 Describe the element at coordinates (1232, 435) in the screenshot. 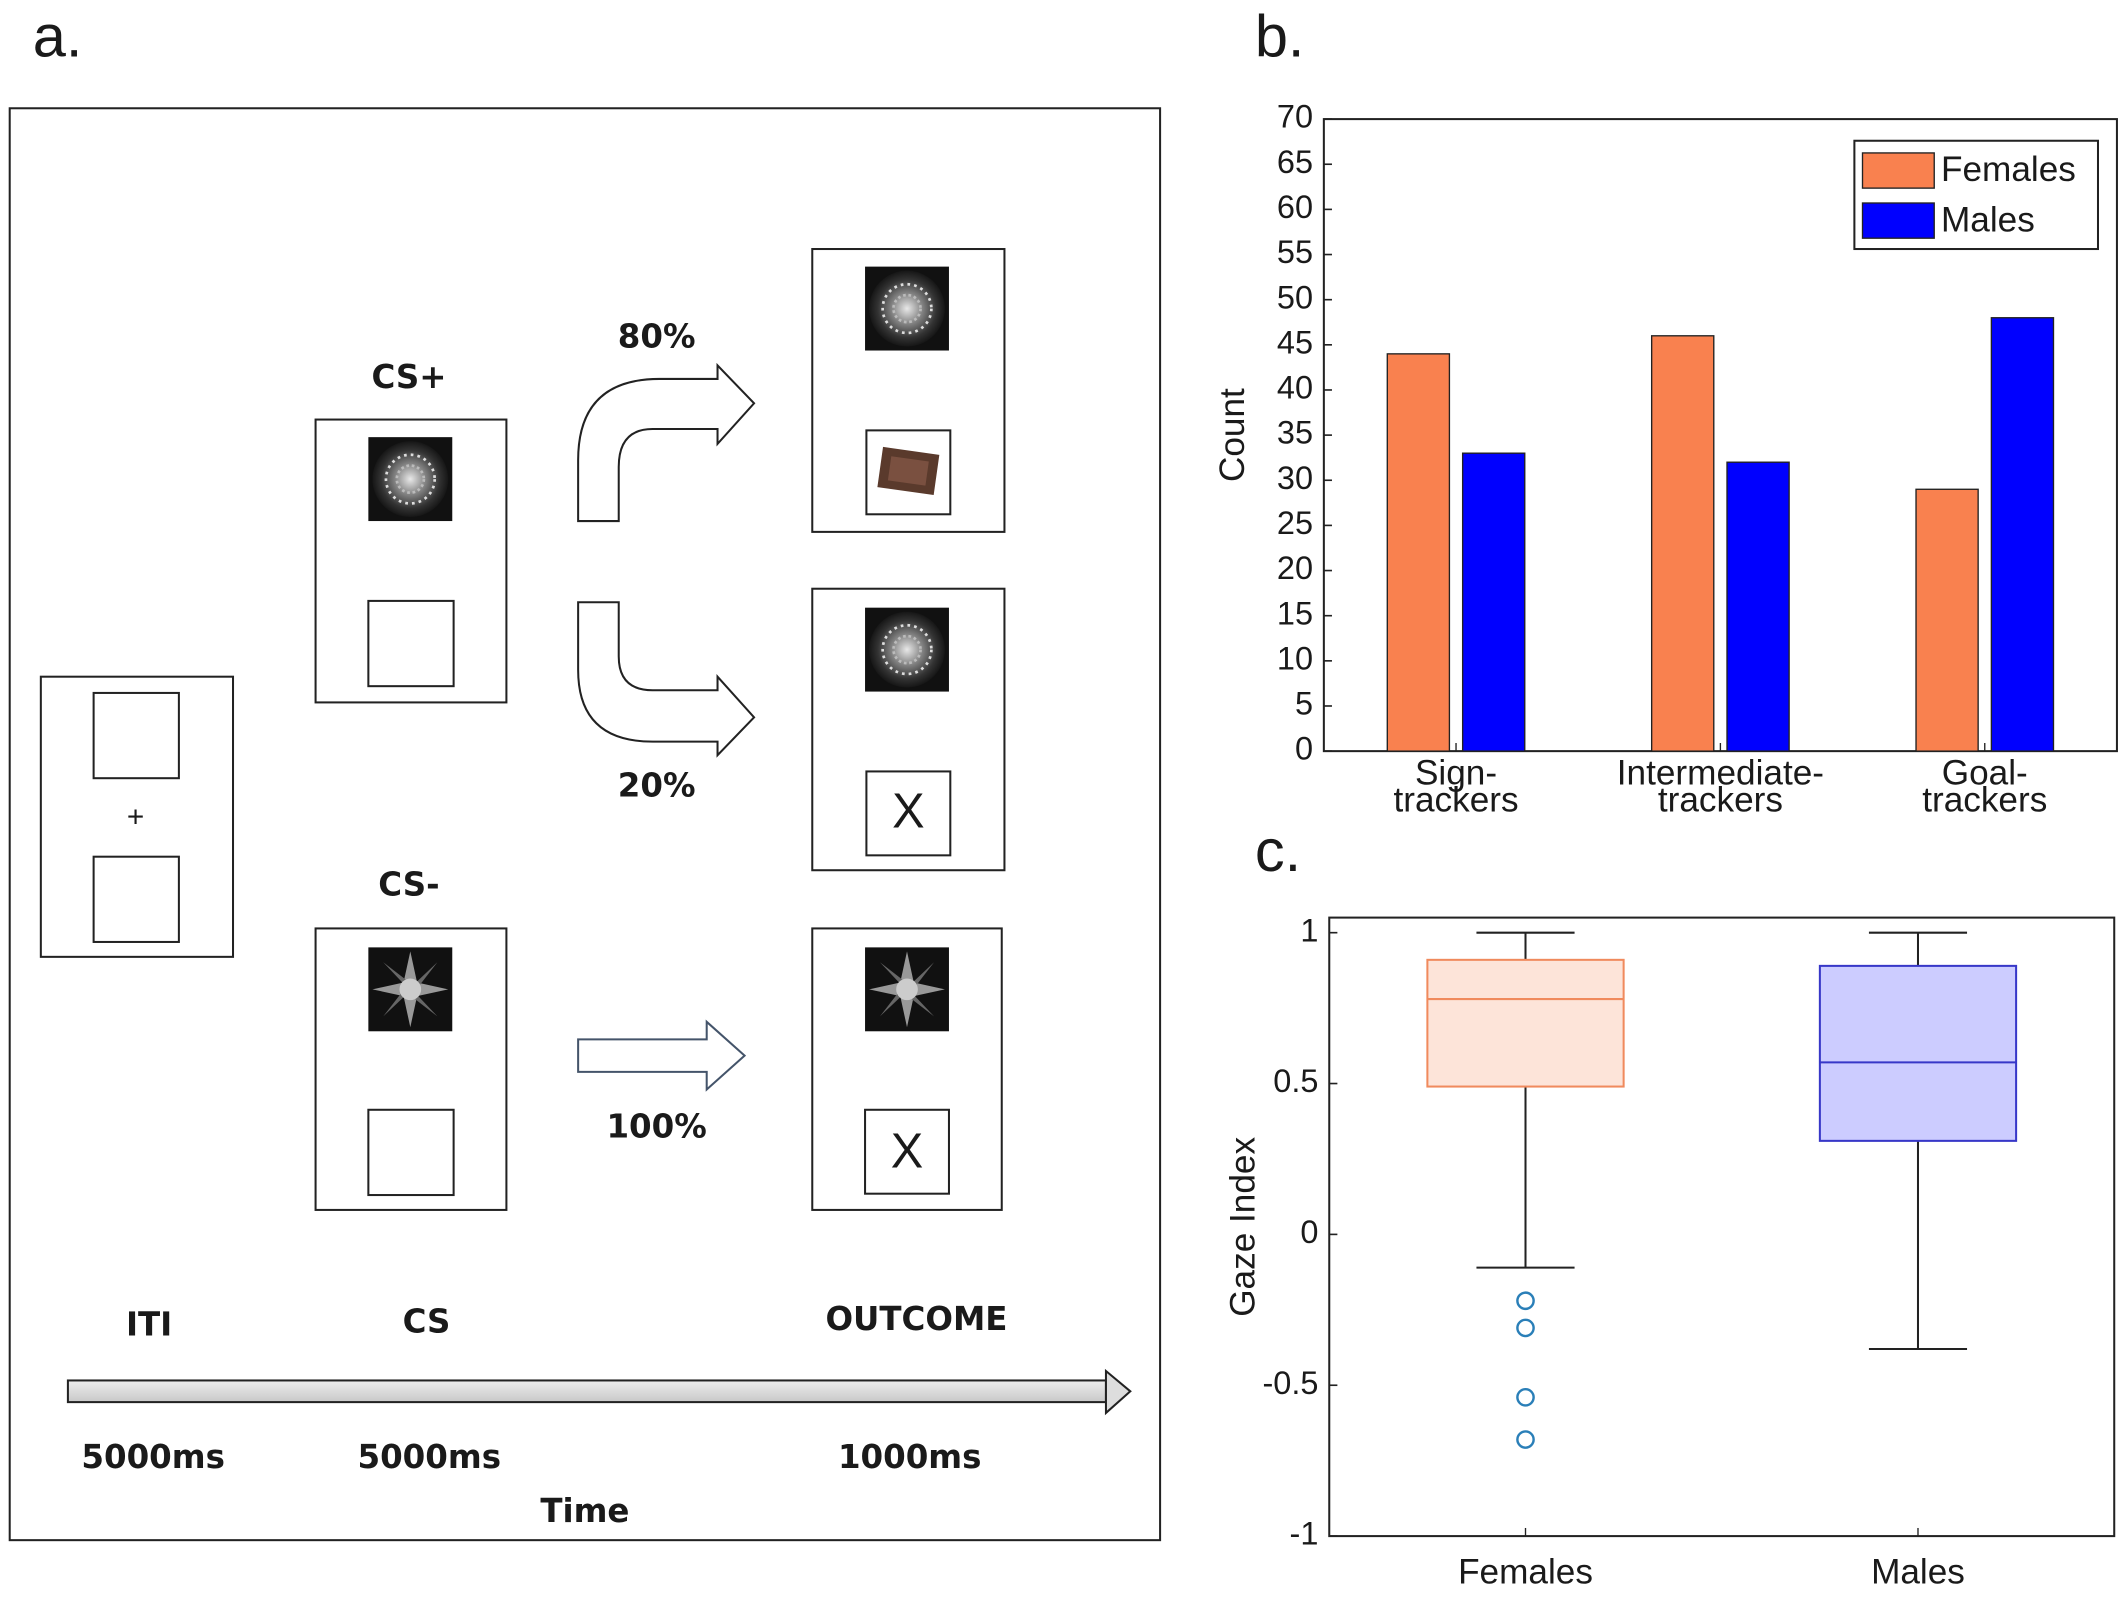

I see `y-axis-label: Count` at that location.